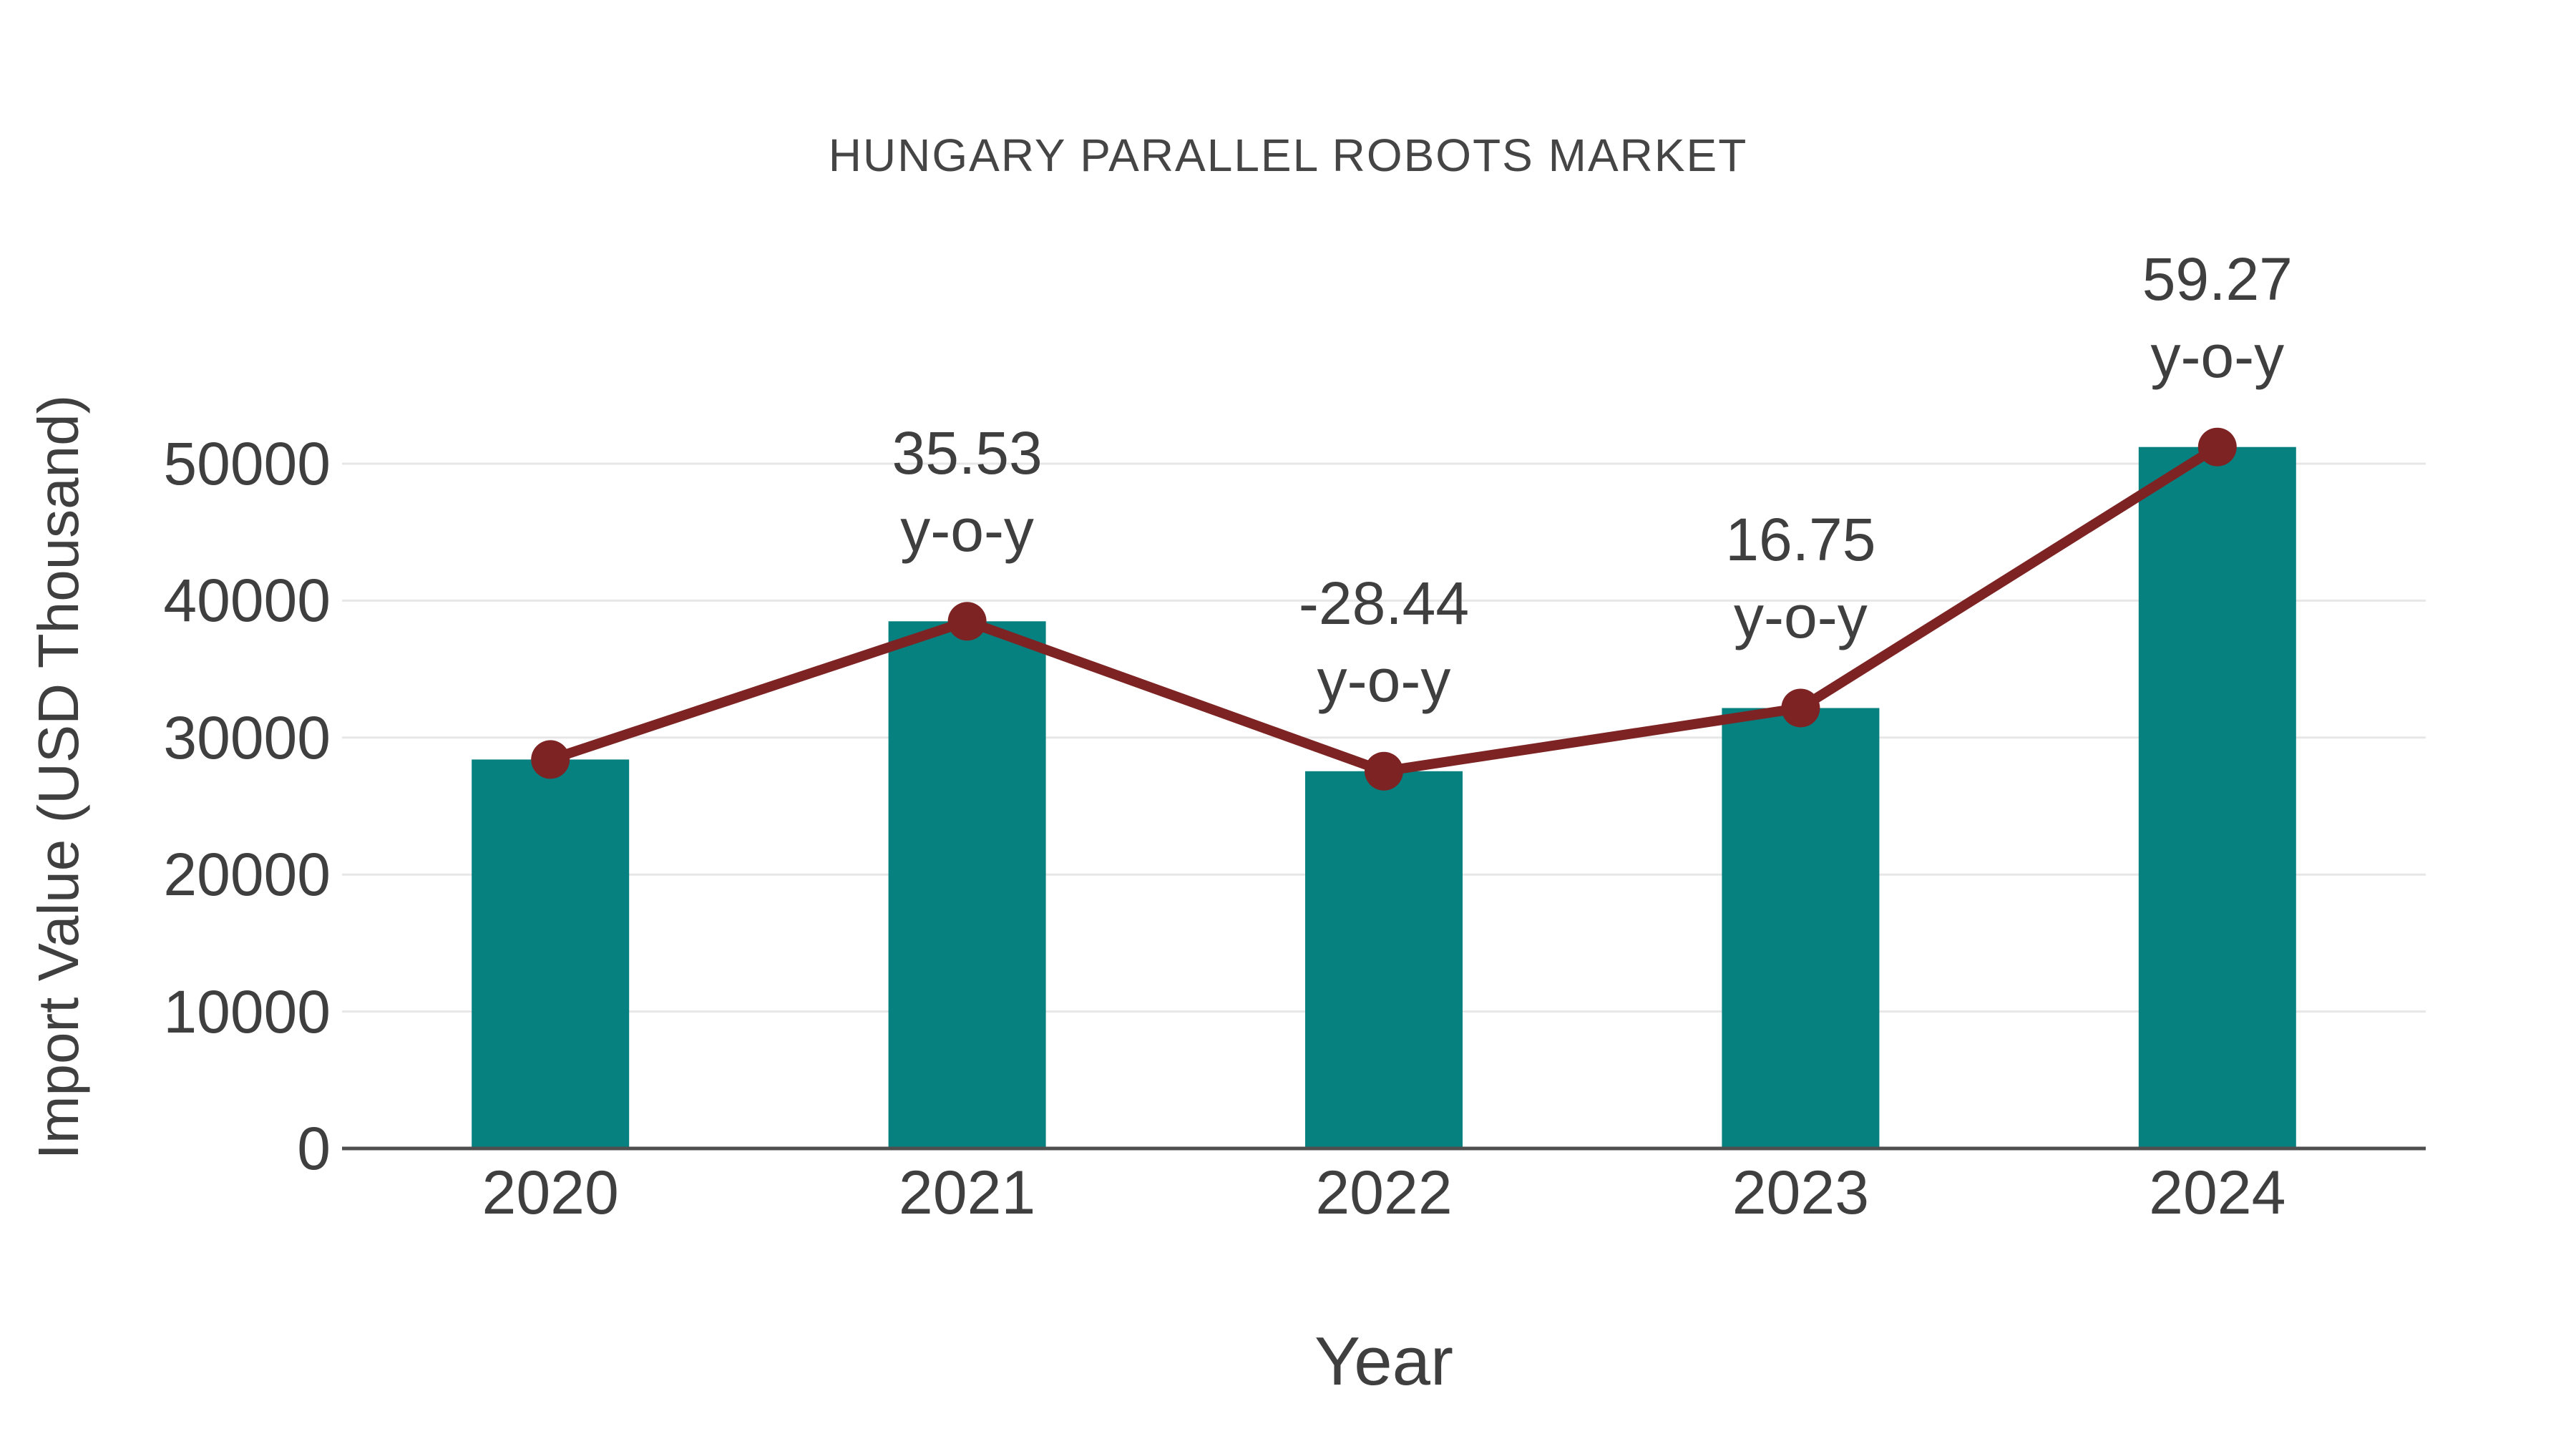 Image resolution: width=2576 pixels, height=1449 pixels. I want to click on bar-2023, so click(1801, 928).